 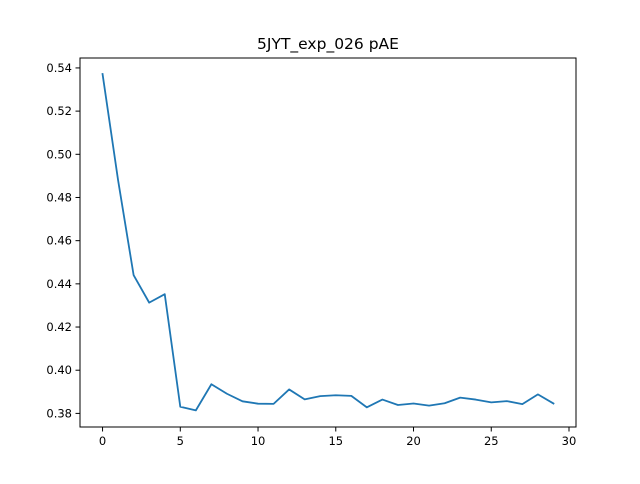 I want to click on x-tick-label: 10, so click(x=258, y=441).